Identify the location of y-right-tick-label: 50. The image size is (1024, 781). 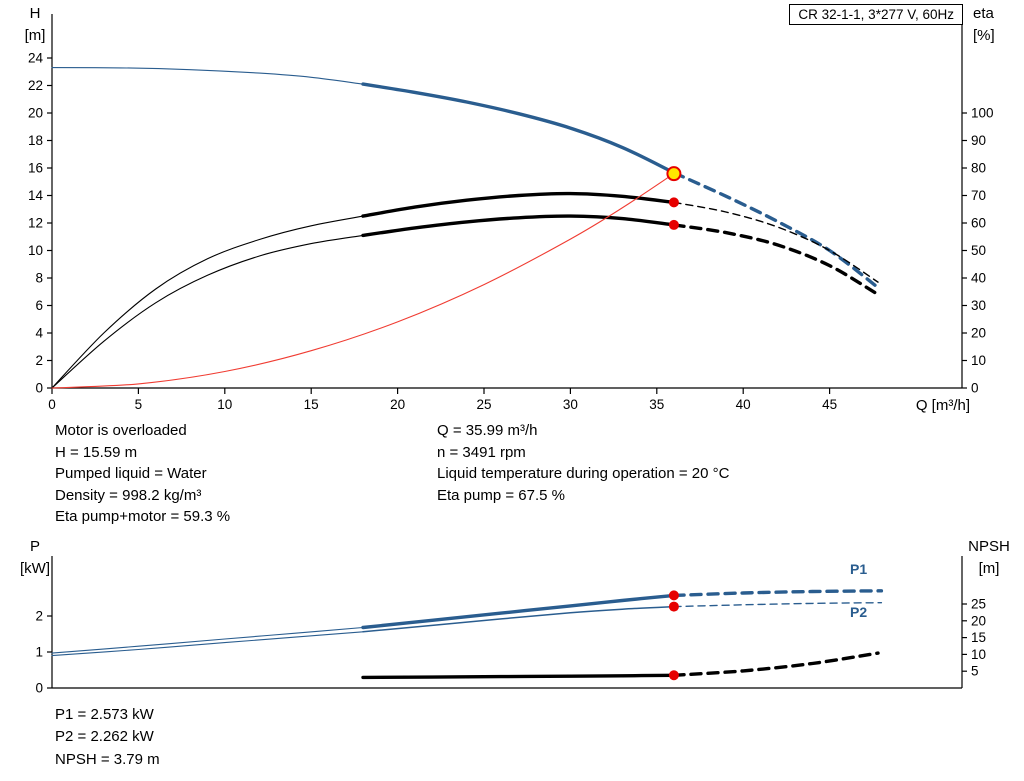
(978, 250).